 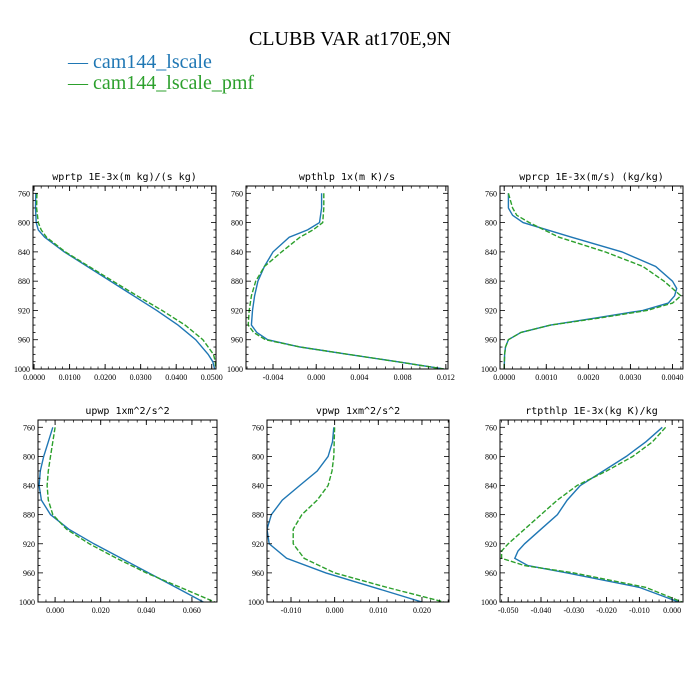 I want to click on x-tick-label: -0.030, so click(x=573, y=610).